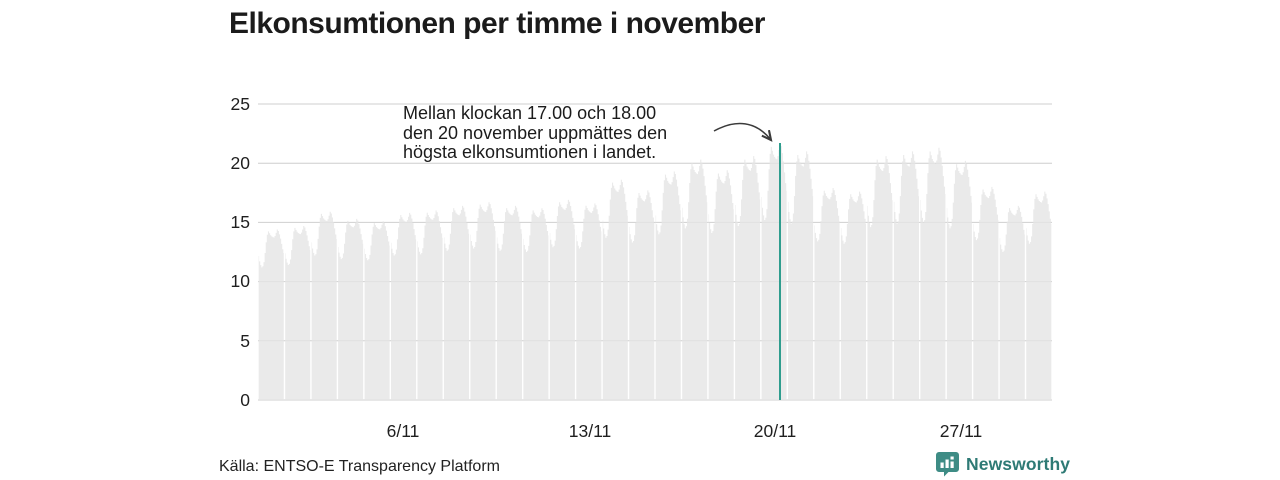 The width and height of the screenshot is (1280, 480). Describe the element at coordinates (590, 431) in the screenshot. I see `x-tick-13-11: 13/11` at that location.